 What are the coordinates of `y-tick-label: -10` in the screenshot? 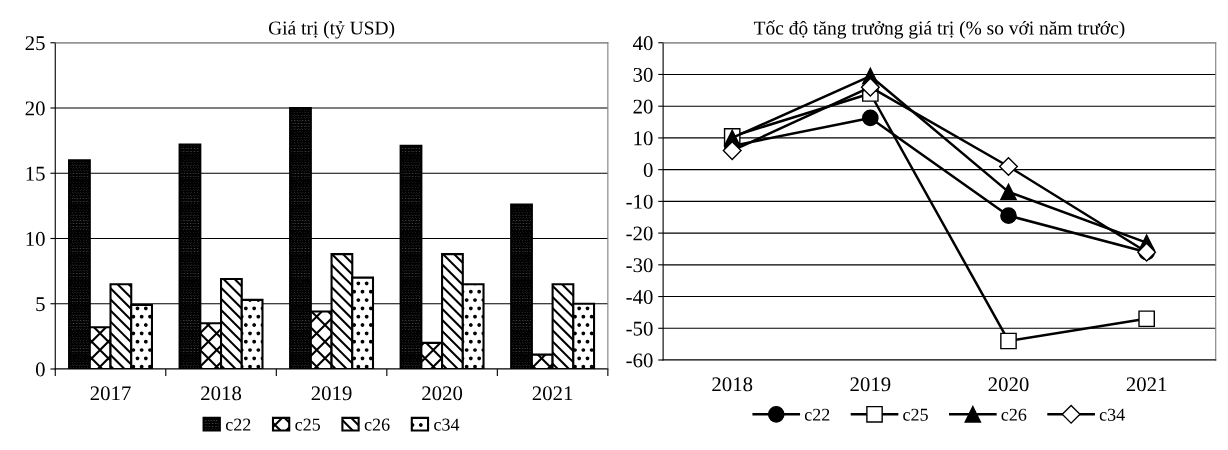 It's located at (639, 201).